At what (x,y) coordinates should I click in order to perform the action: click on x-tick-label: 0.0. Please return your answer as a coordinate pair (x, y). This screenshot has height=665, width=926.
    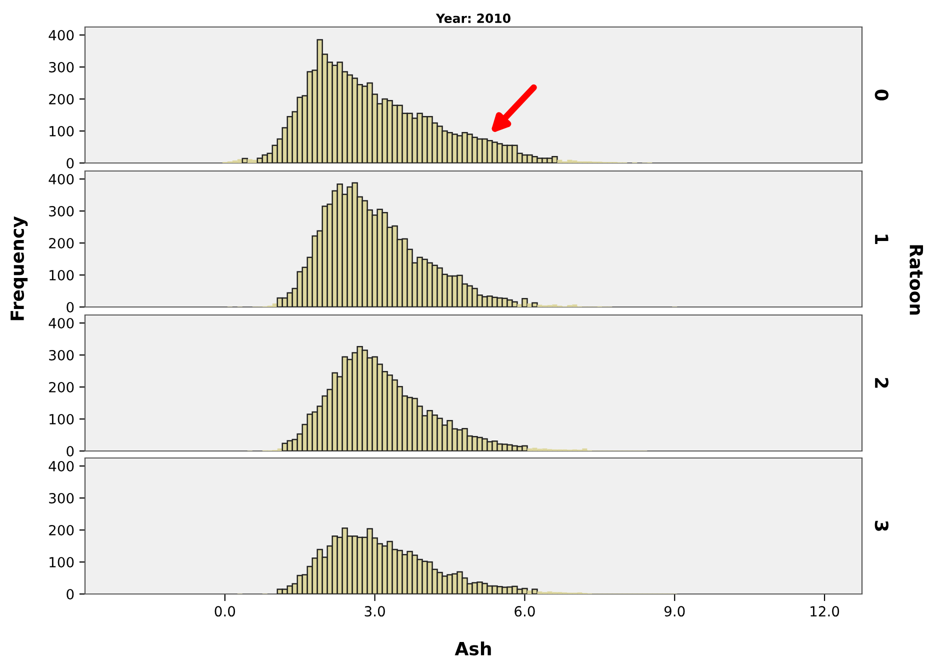
    Looking at the image, I should click on (225, 611).